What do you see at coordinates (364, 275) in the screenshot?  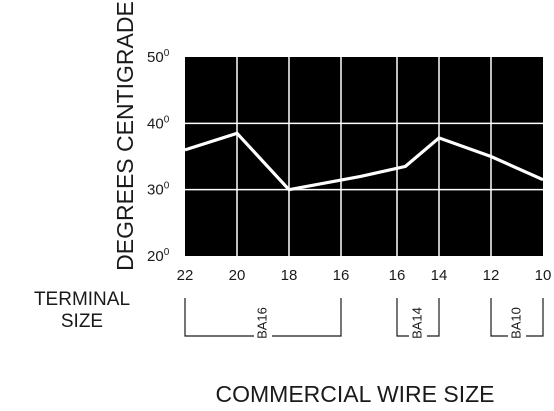 I see `x-tick-labels: 22 20 18 16 16 14 12 10` at bounding box center [364, 275].